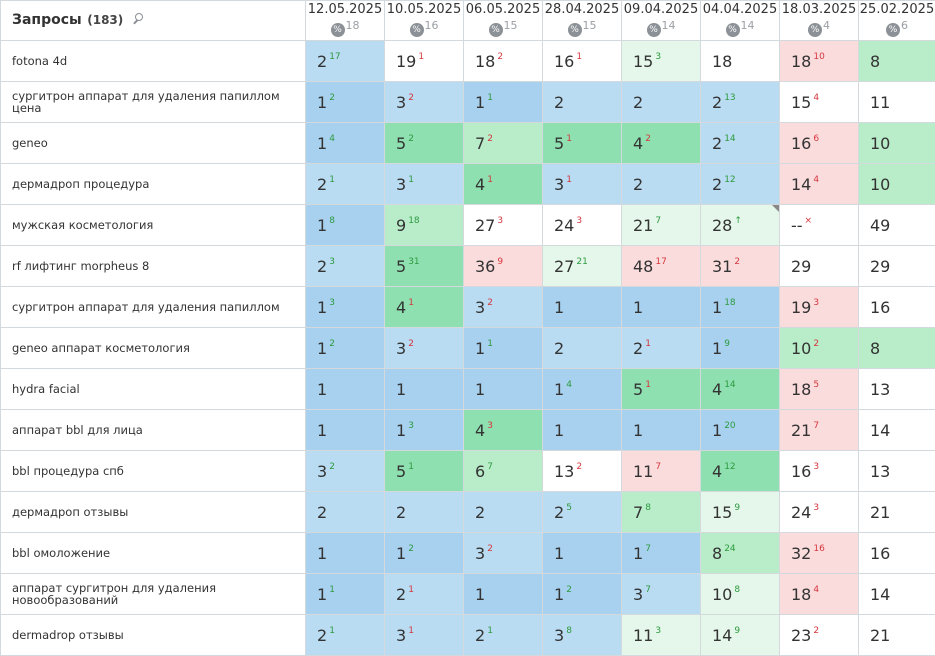 This screenshot has height=656, width=935. What do you see at coordinates (740, 553) in the screenshot?
I see `position-cell: 8 24` at bounding box center [740, 553].